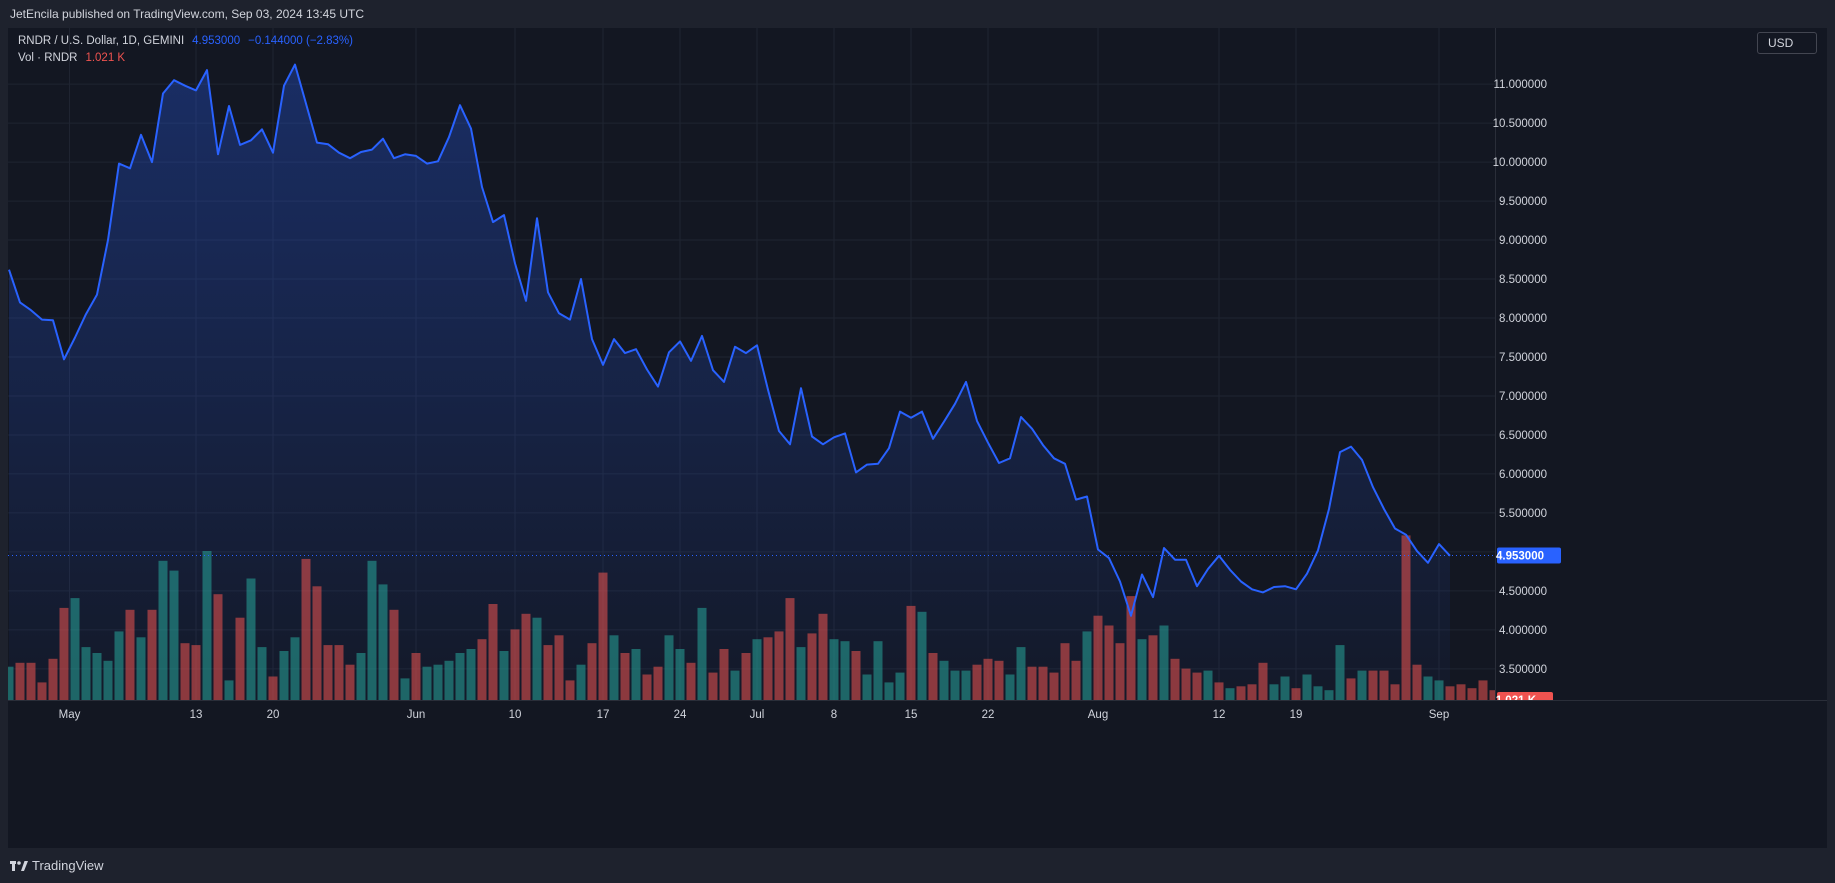  What do you see at coordinates (680, 715) in the screenshot?
I see `time-tick-label: 24` at bounding box center [680, 715].